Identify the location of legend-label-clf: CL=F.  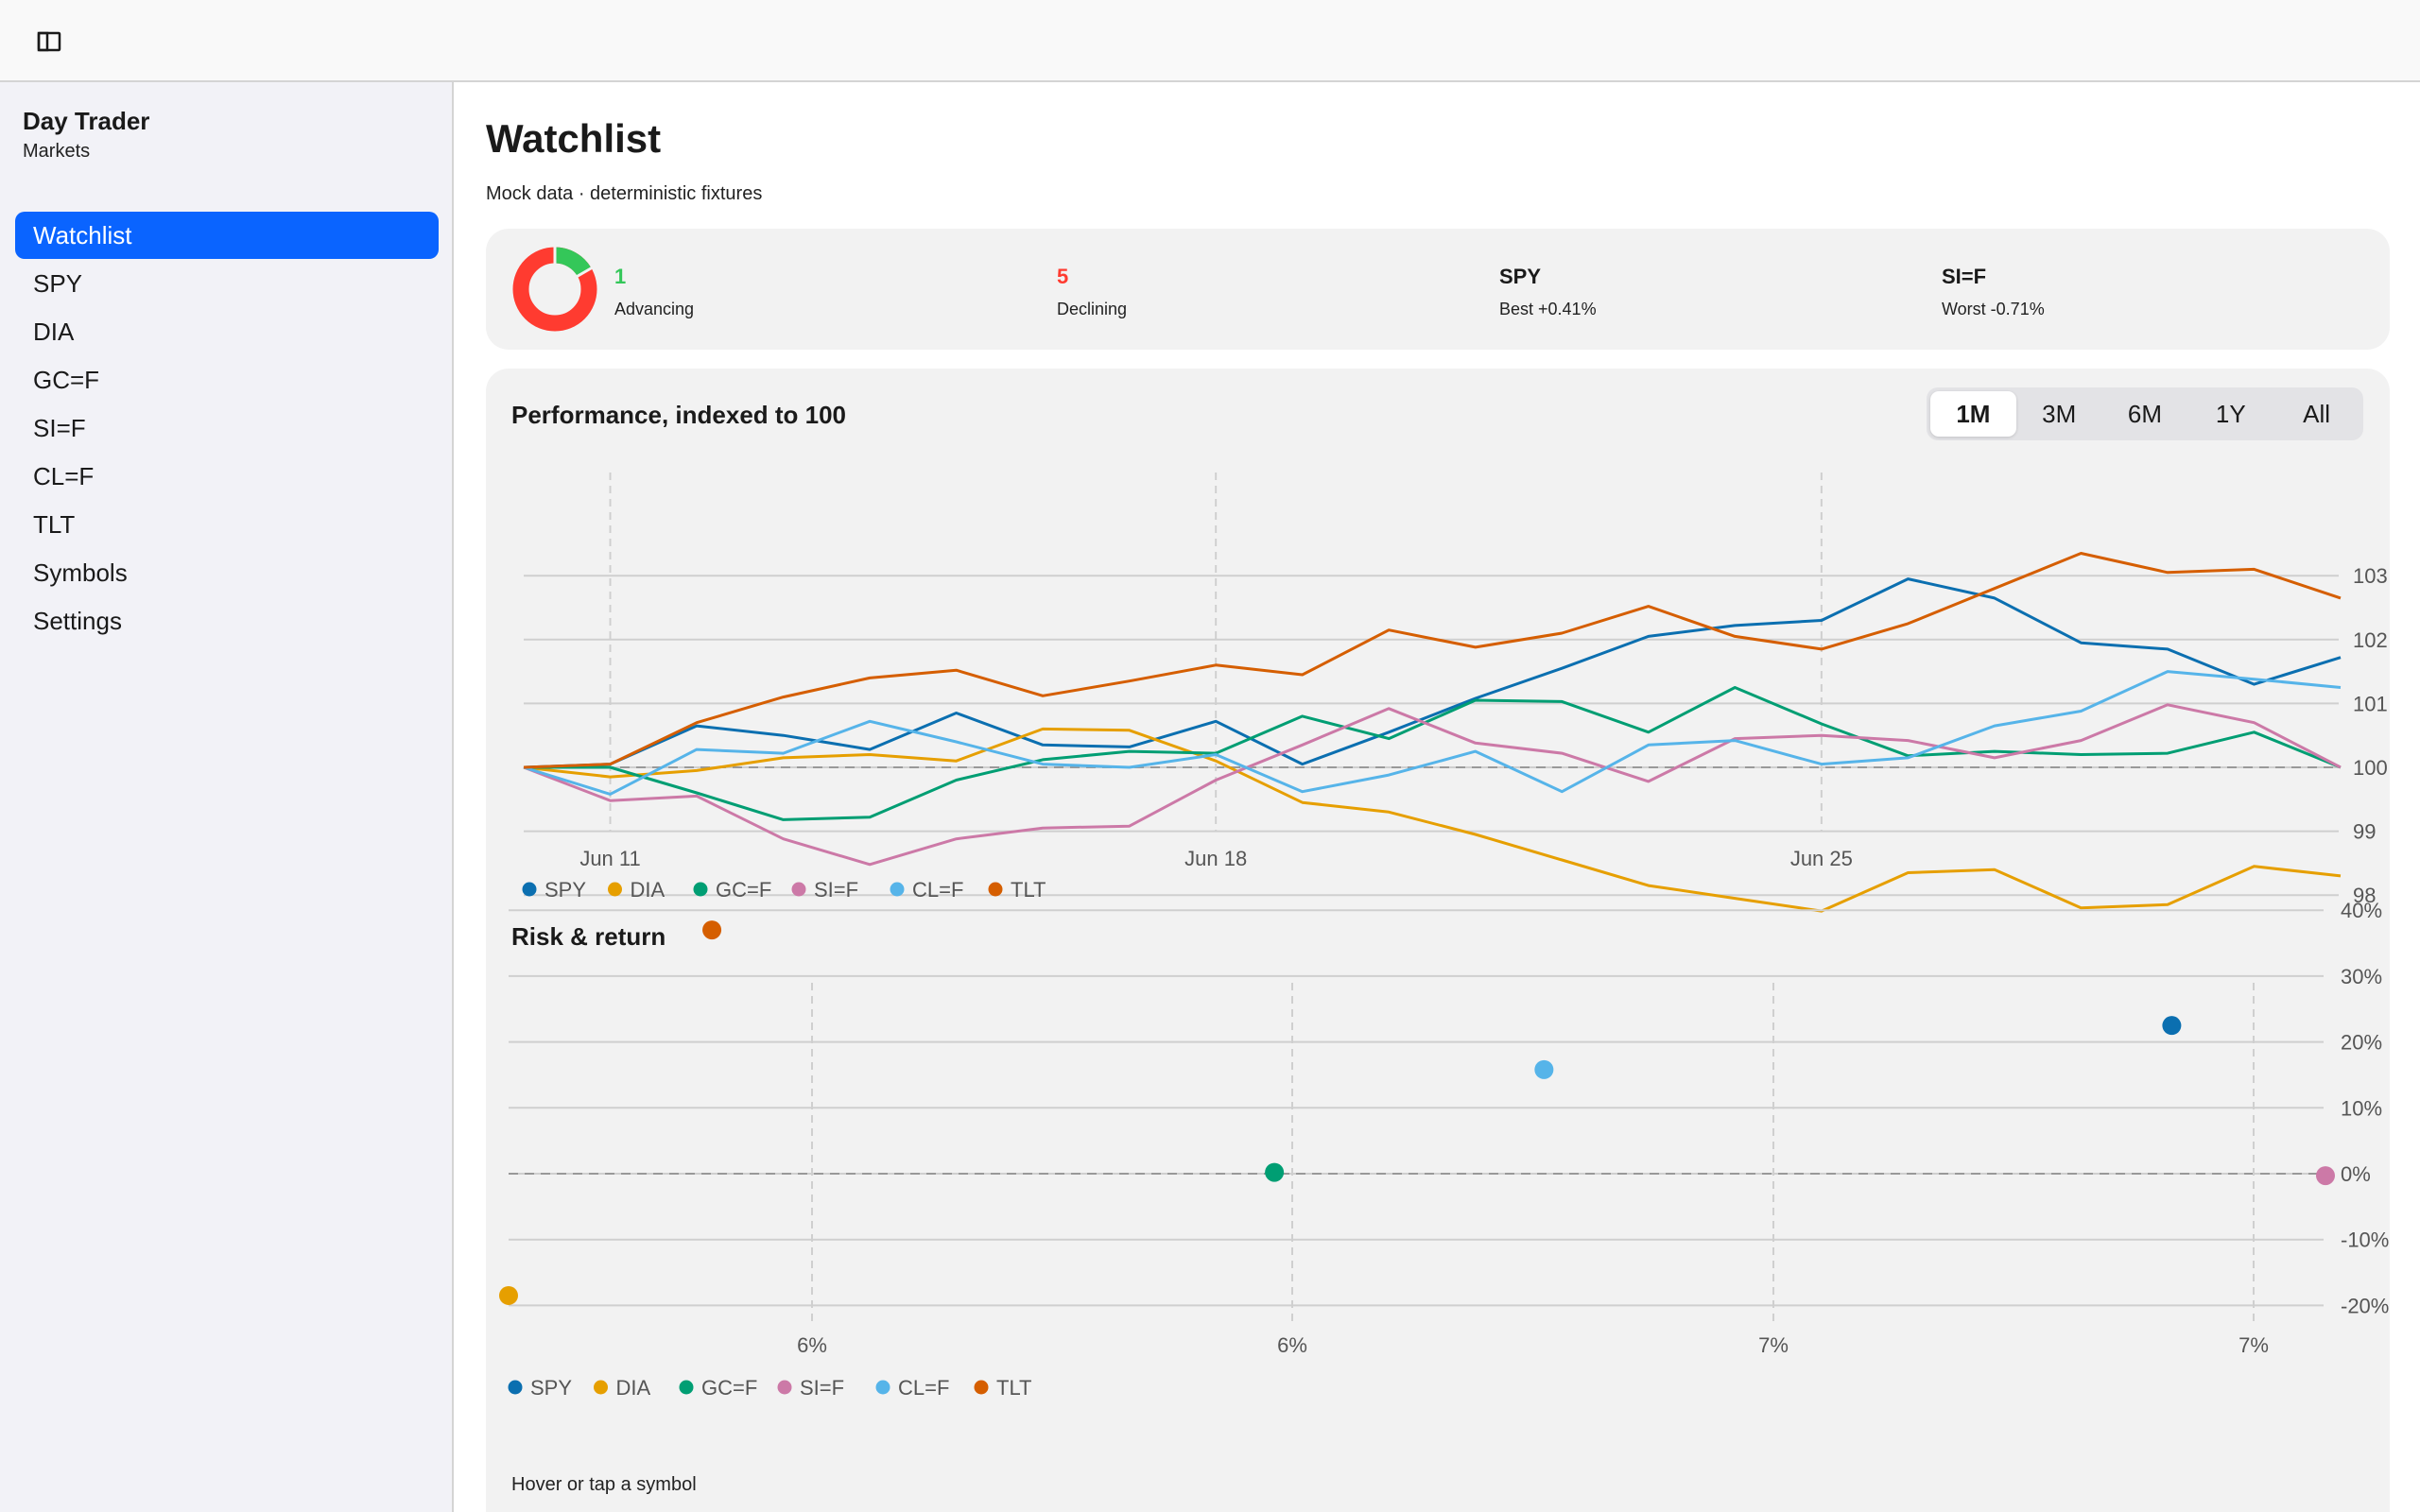
(938, 890).